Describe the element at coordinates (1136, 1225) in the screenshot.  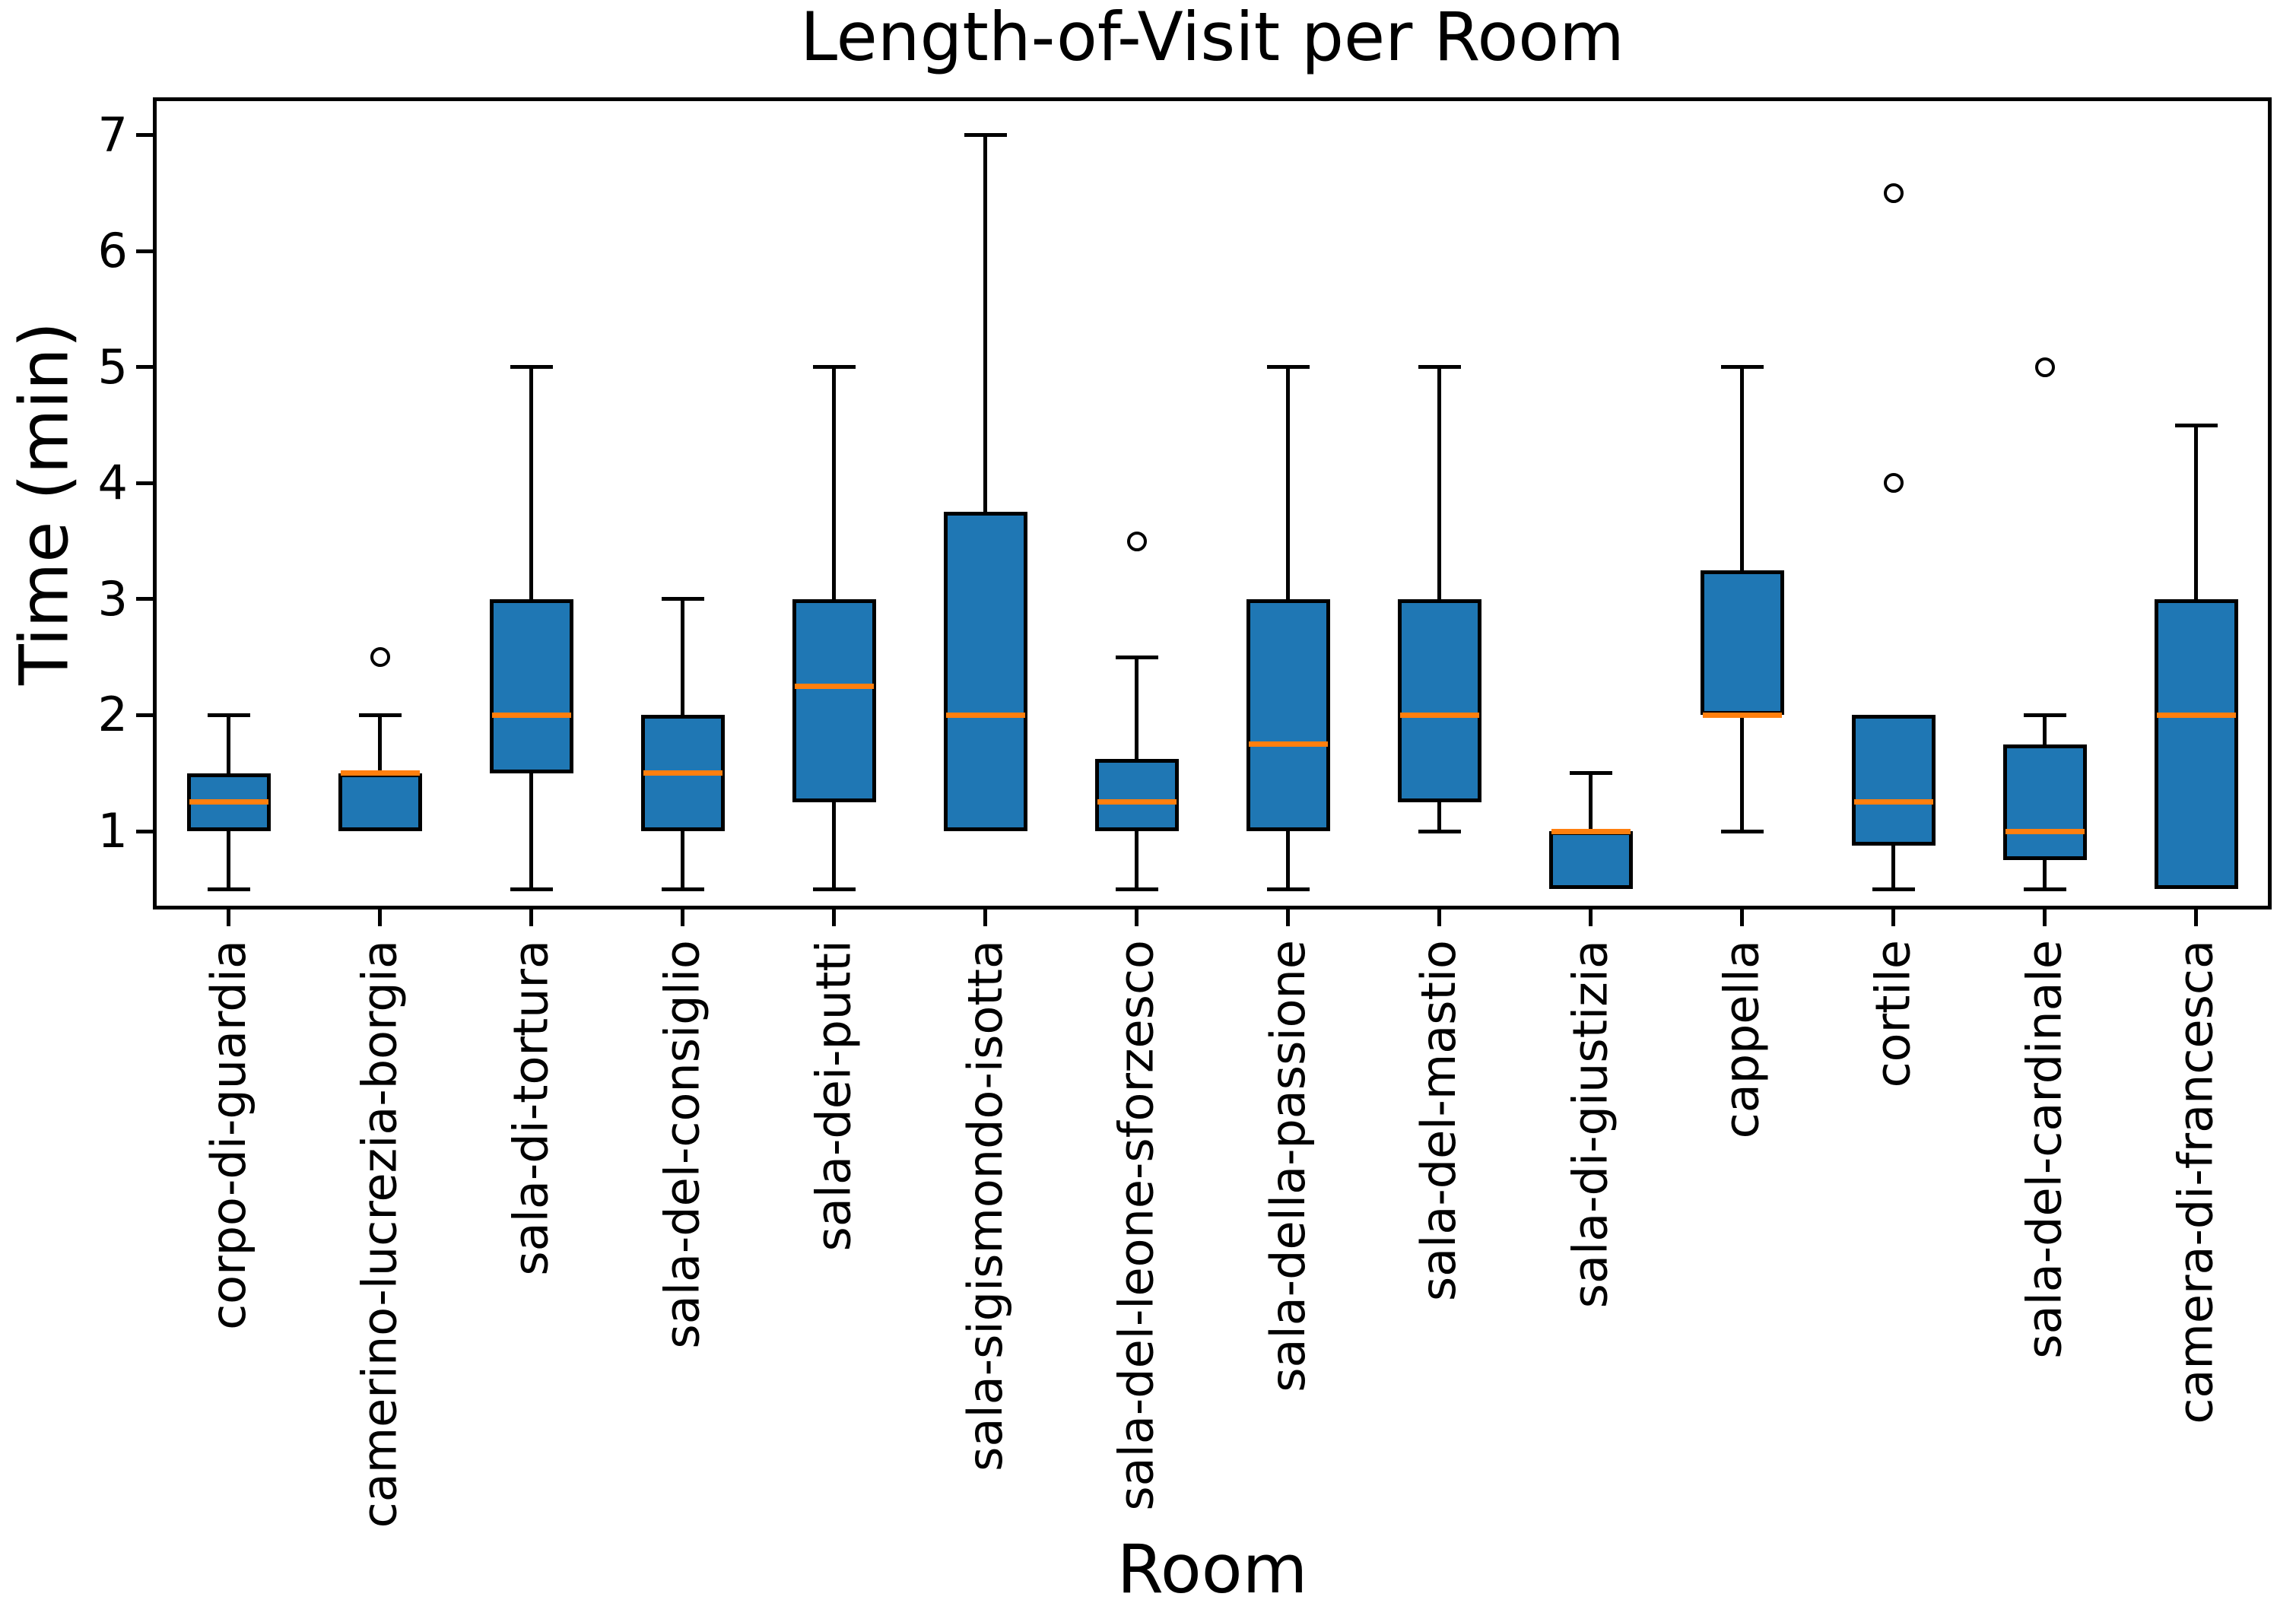
I see `x-tick-label: sala-del-leone-sforzesco` at that location.